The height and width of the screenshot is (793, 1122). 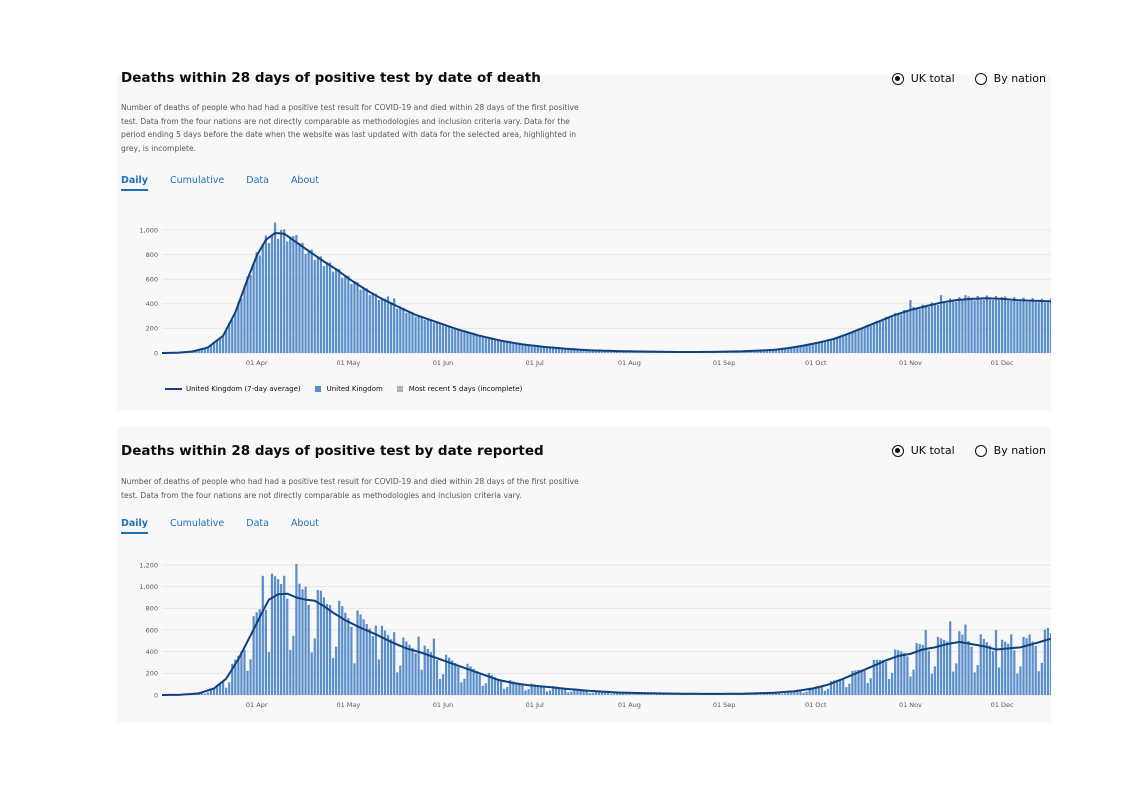 What do you see at coordinates (152, 630) in the screenshot?
I see `y-tick-label: 600` at bounding box center [152, 630].